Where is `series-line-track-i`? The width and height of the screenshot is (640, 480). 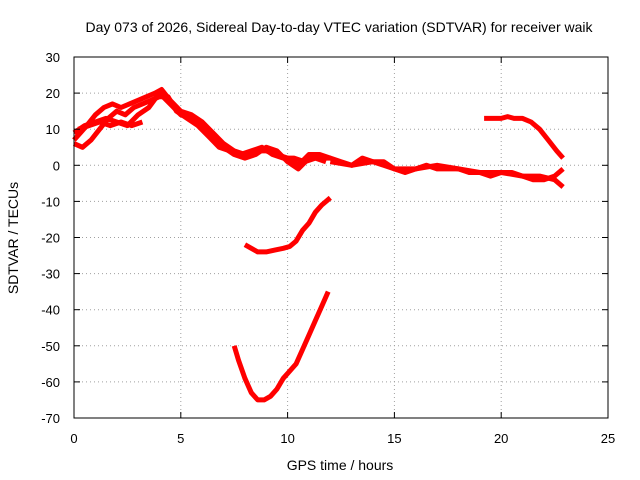 series-line-track-i is located at coordinates (281, 346).